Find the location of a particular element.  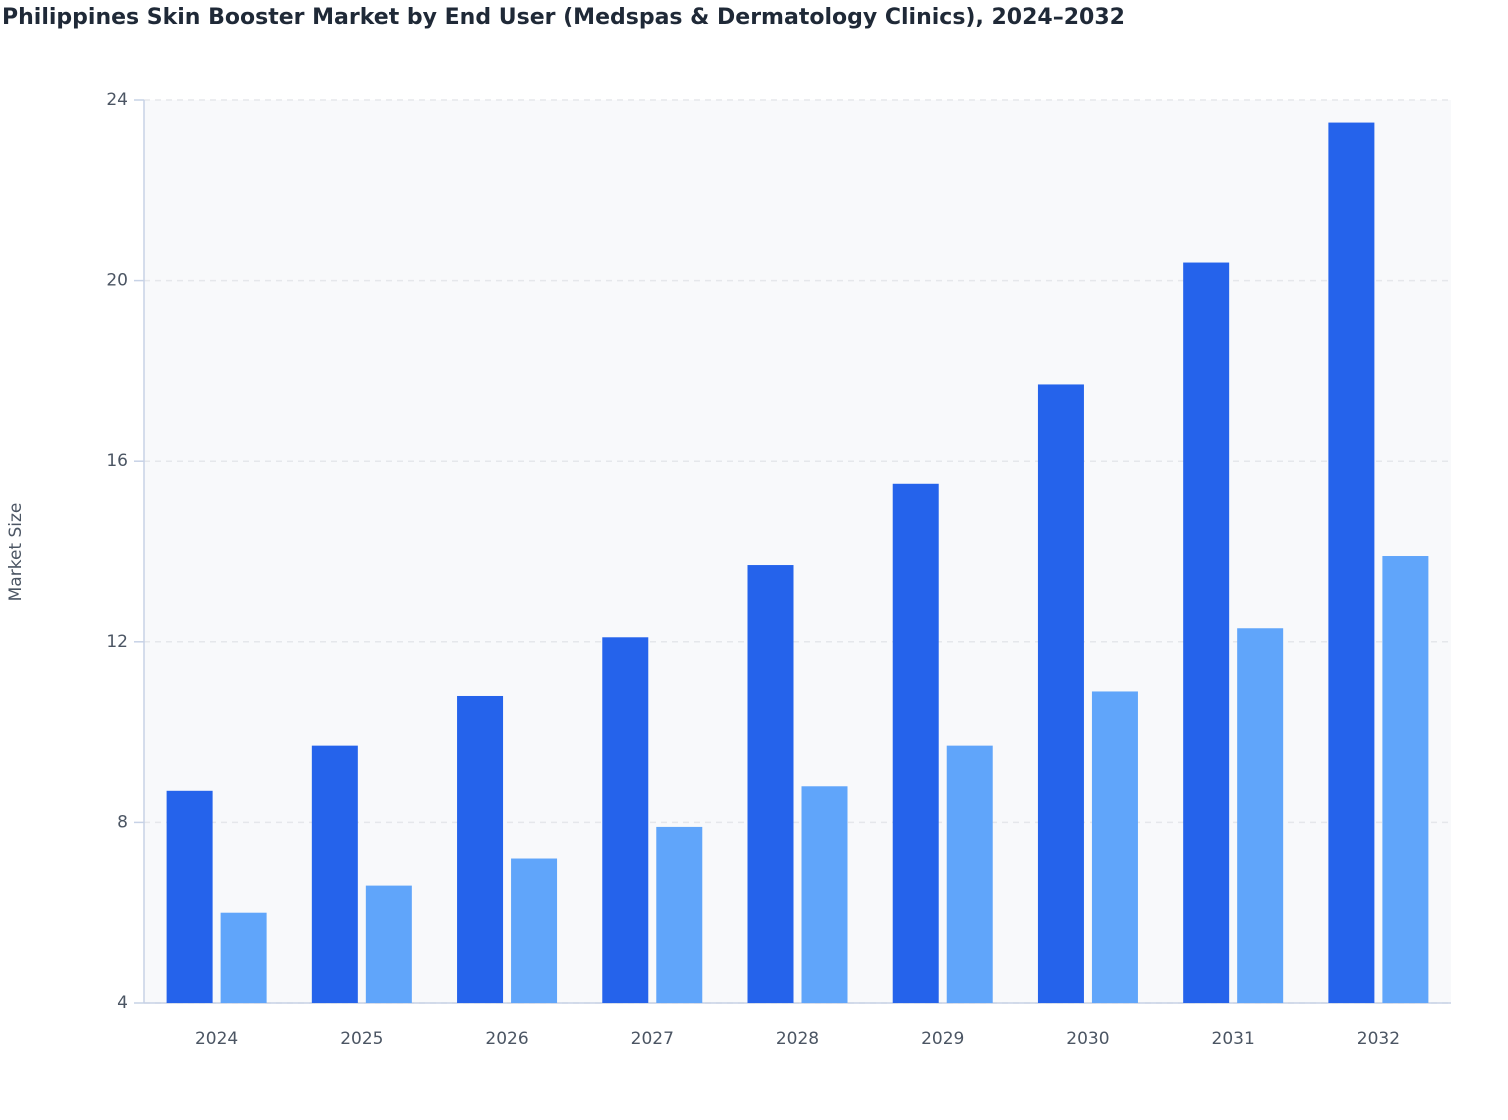

x-tick-label: 2025 is located at coordinates (361, 1039).